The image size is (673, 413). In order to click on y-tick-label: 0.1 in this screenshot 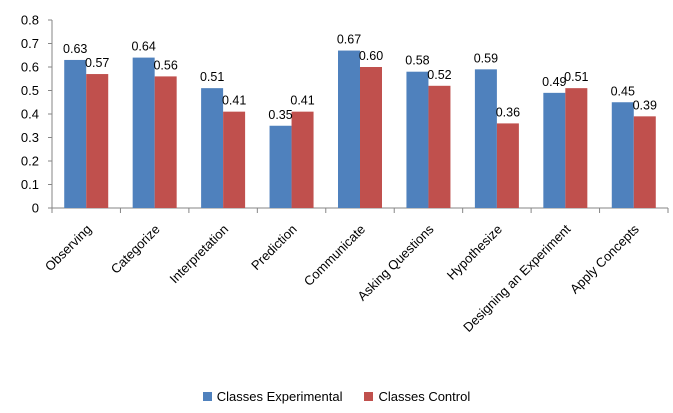, I will do `click(30, 184)`.